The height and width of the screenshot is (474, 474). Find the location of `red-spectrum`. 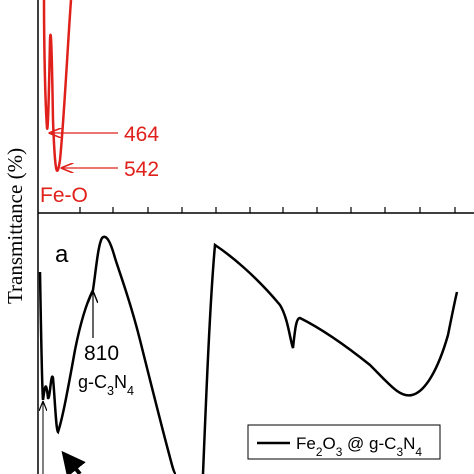

red-spectrum is located at coordinates (57, 86).